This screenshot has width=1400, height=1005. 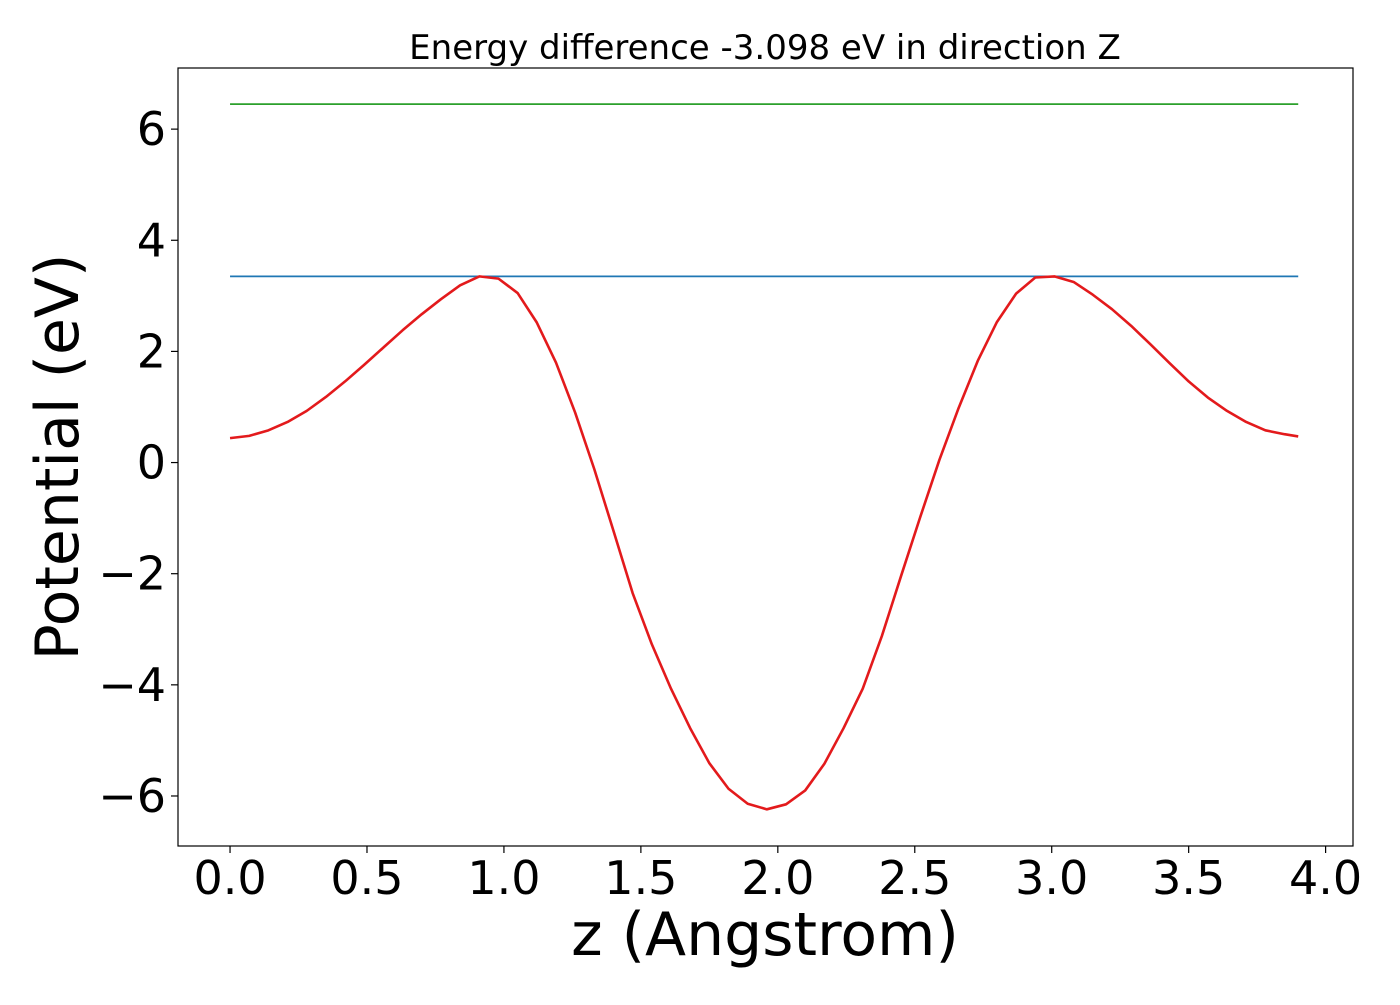 I want to click on y-tick-label: 4, so click(x=151, y=240).